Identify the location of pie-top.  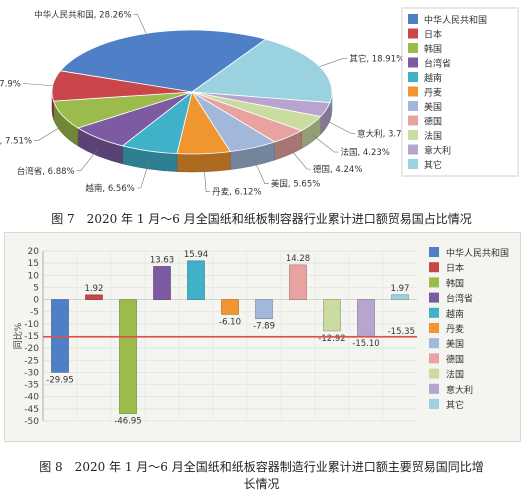
(192, 92).